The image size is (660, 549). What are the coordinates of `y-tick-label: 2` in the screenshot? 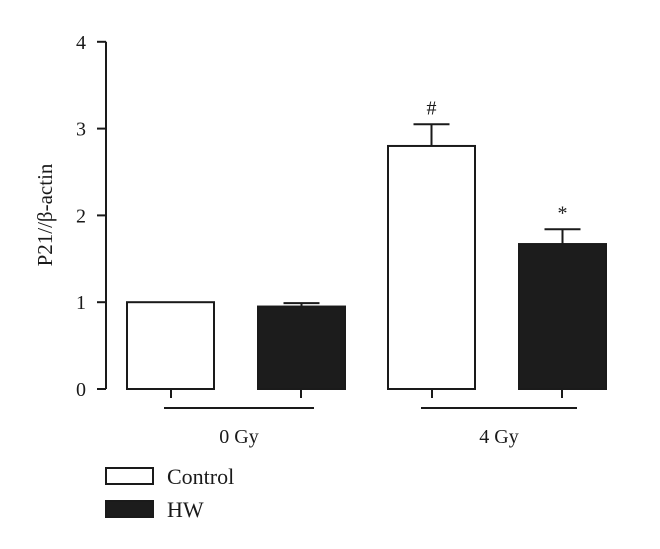 It's located at (81, 216).